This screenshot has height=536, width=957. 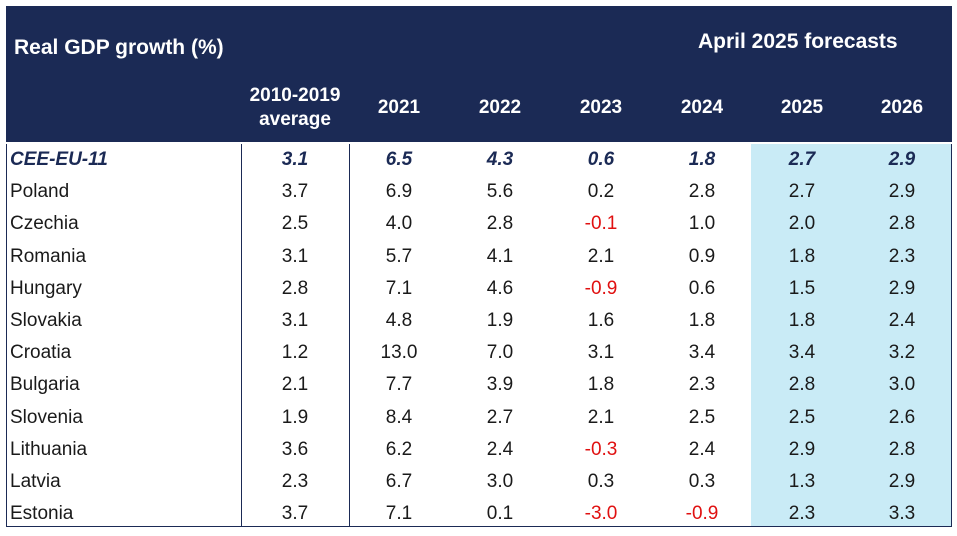 I want to click on table-cell: 7.7, so click(x=399, y=385).